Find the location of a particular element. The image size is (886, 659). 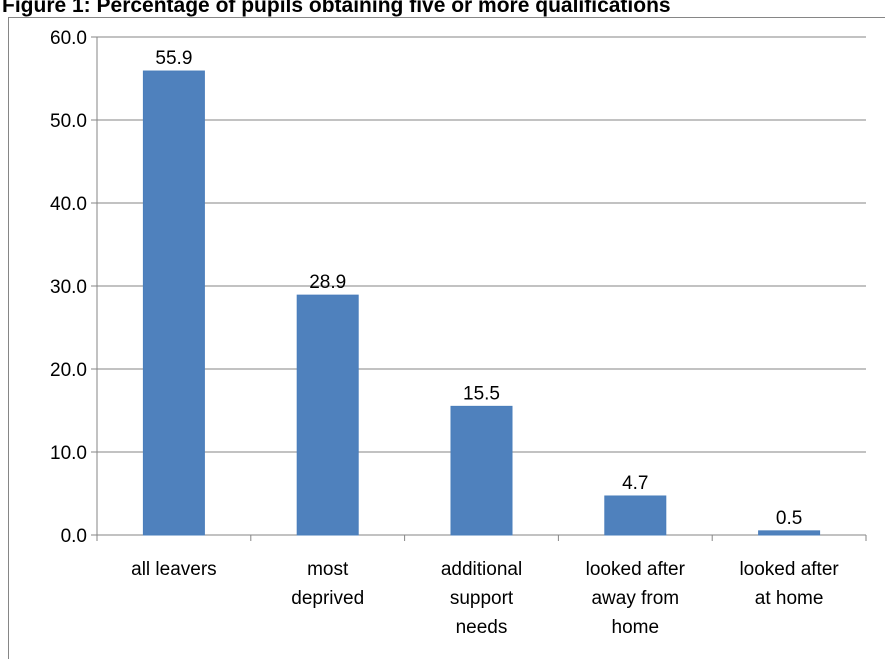

category-label: all leavers is located at coordinates (174, 569).